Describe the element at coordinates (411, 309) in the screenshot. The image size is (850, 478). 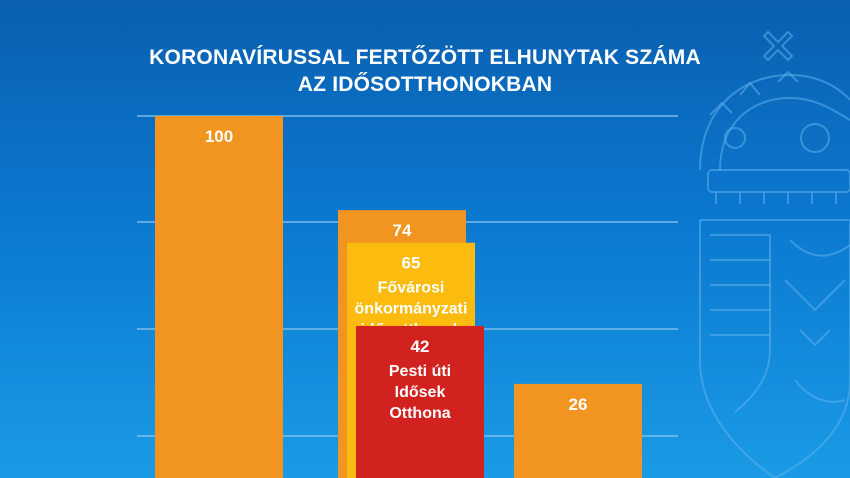
I see `bar-name-65-1: önkormányzati` at that location.